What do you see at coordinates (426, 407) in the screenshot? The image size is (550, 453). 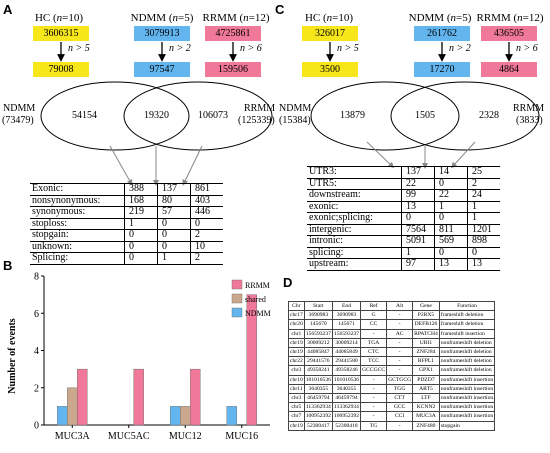 I see `table-cell: KCNN2` at bounding box center [426, 407].